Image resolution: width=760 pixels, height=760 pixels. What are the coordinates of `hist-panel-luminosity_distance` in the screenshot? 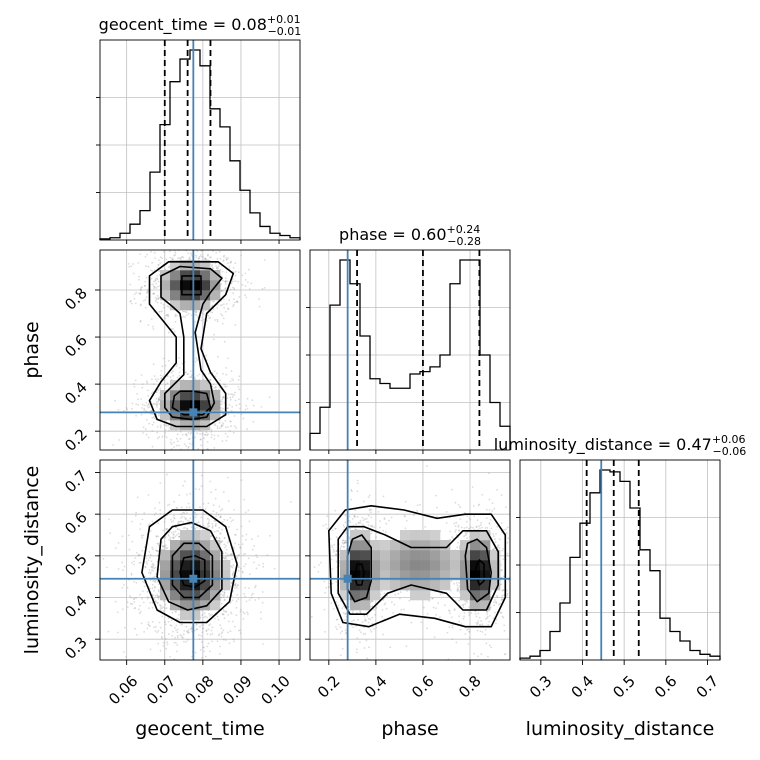 It's located at (620, 560).